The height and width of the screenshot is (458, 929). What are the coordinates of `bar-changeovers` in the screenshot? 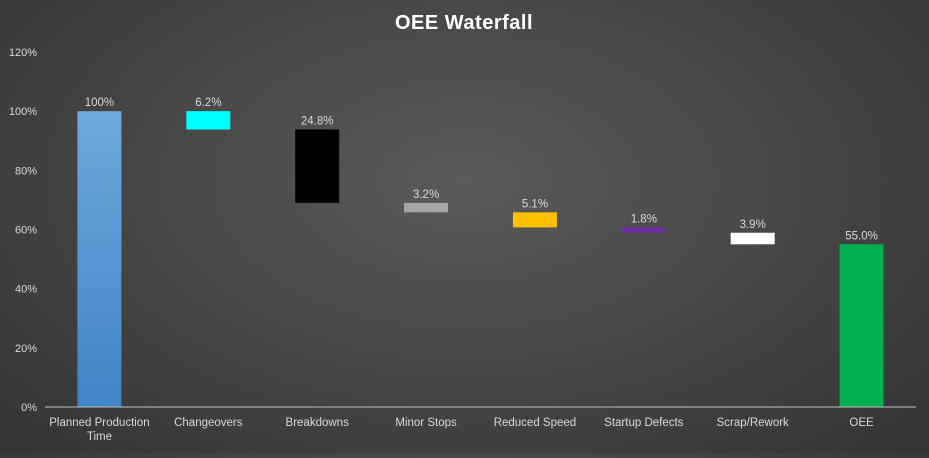 It's located at (208, 120).